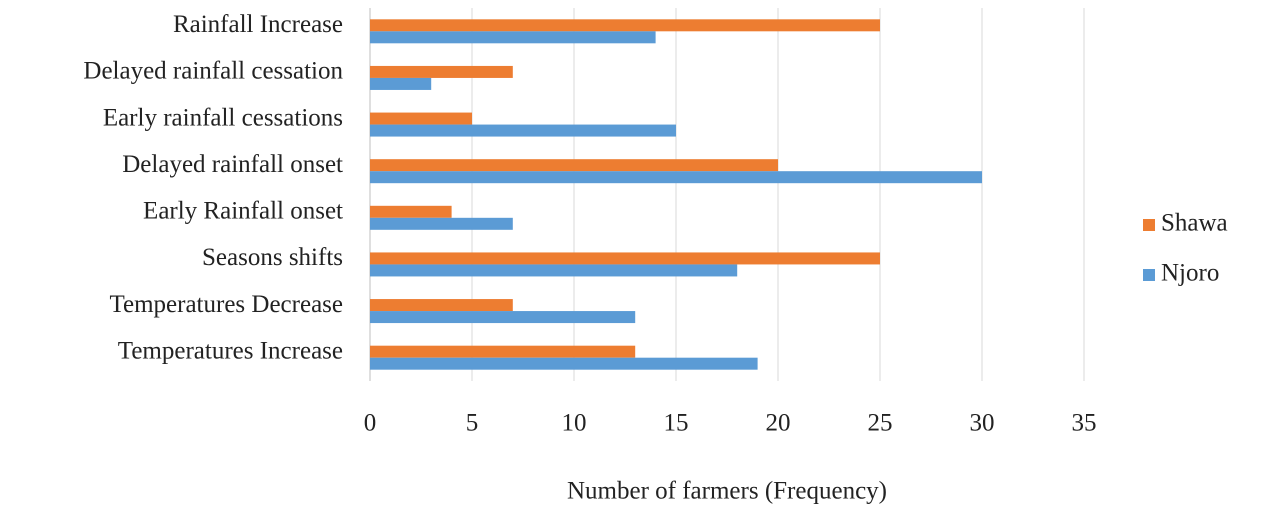  I want to click on x-tick-label: 30, so click(982, 423).